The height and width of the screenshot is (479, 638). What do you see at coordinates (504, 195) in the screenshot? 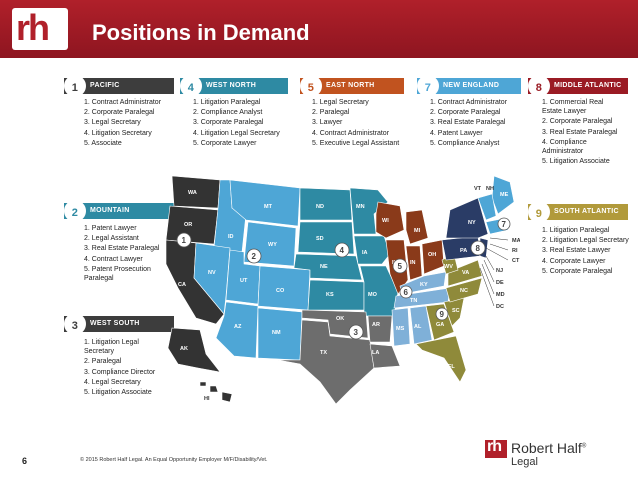
I see `label-me: ME` at bounding box center [504, 195].